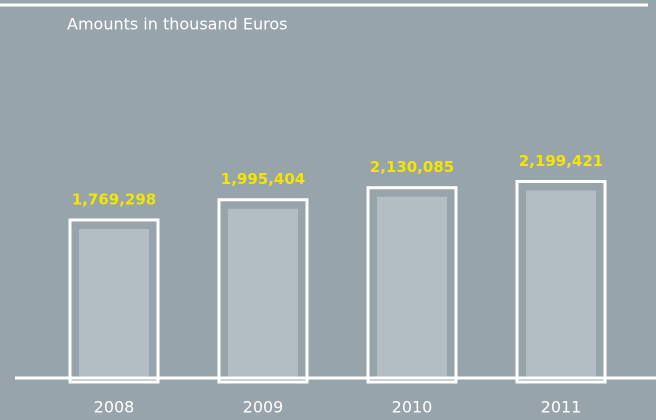  Describe the element at coordinates (412, 407) in the screenshot. I see `x-tick-label: 2010` at that location.